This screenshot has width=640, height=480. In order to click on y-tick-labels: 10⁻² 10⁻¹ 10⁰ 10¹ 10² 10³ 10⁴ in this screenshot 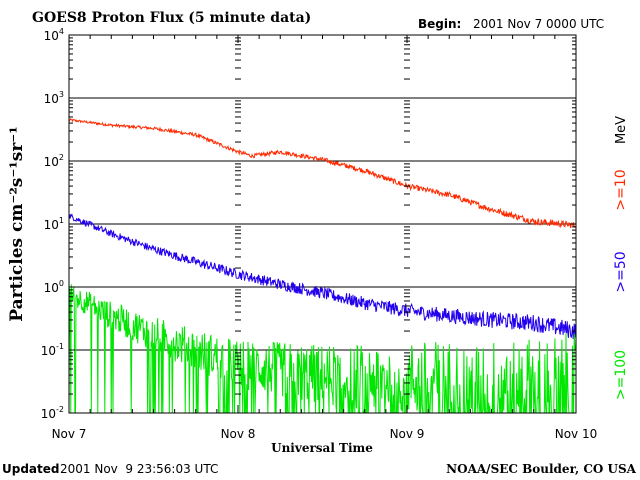, I will do `click(52, 224)`.